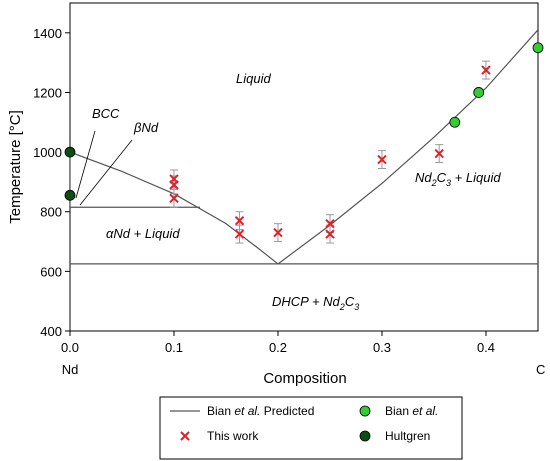  What do you see at coordinates (85, 164) in the screenshot?
I see `bcc-pointer-line` at bounding box center [85, 164].